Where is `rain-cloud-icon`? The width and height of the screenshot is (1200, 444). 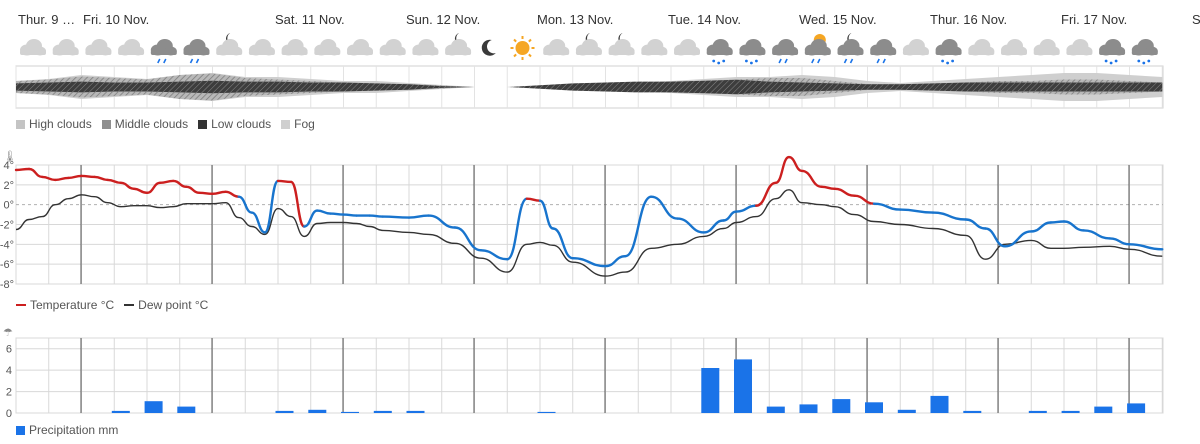
rain-cloud-icon is located at coordinates (196, 51).